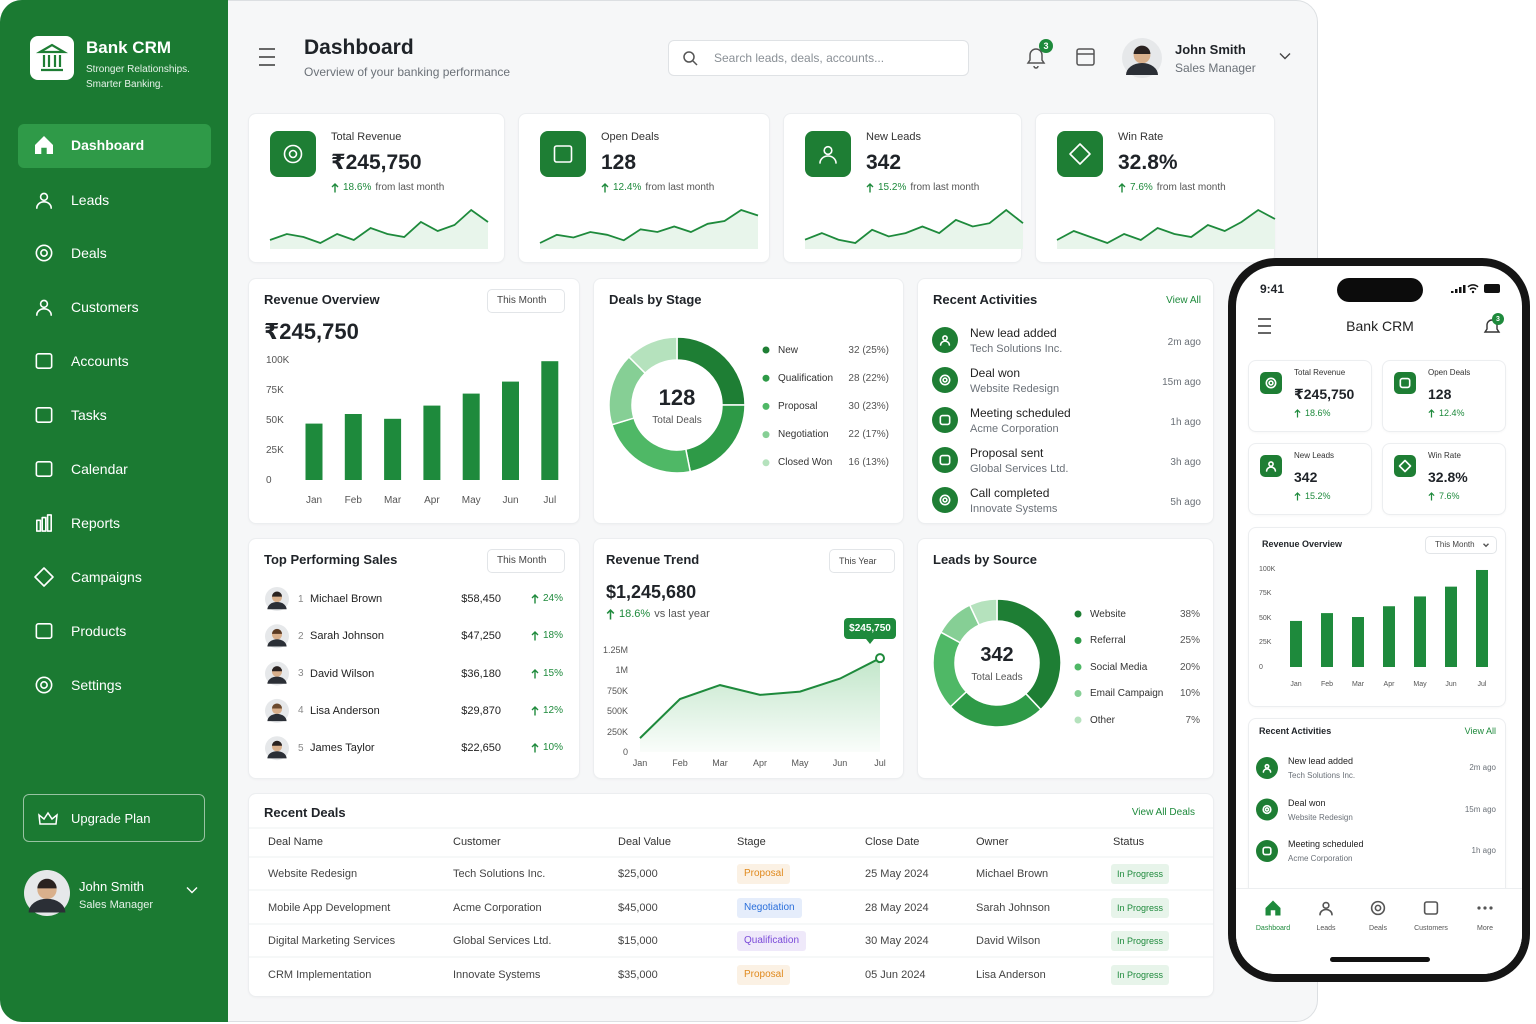 The height and width of the screenshot is (1024, 1536). Describe the element at coordinates (138, 69) in the screenshot. I see `brand-tagline: Stronger Relationships.` at that location.